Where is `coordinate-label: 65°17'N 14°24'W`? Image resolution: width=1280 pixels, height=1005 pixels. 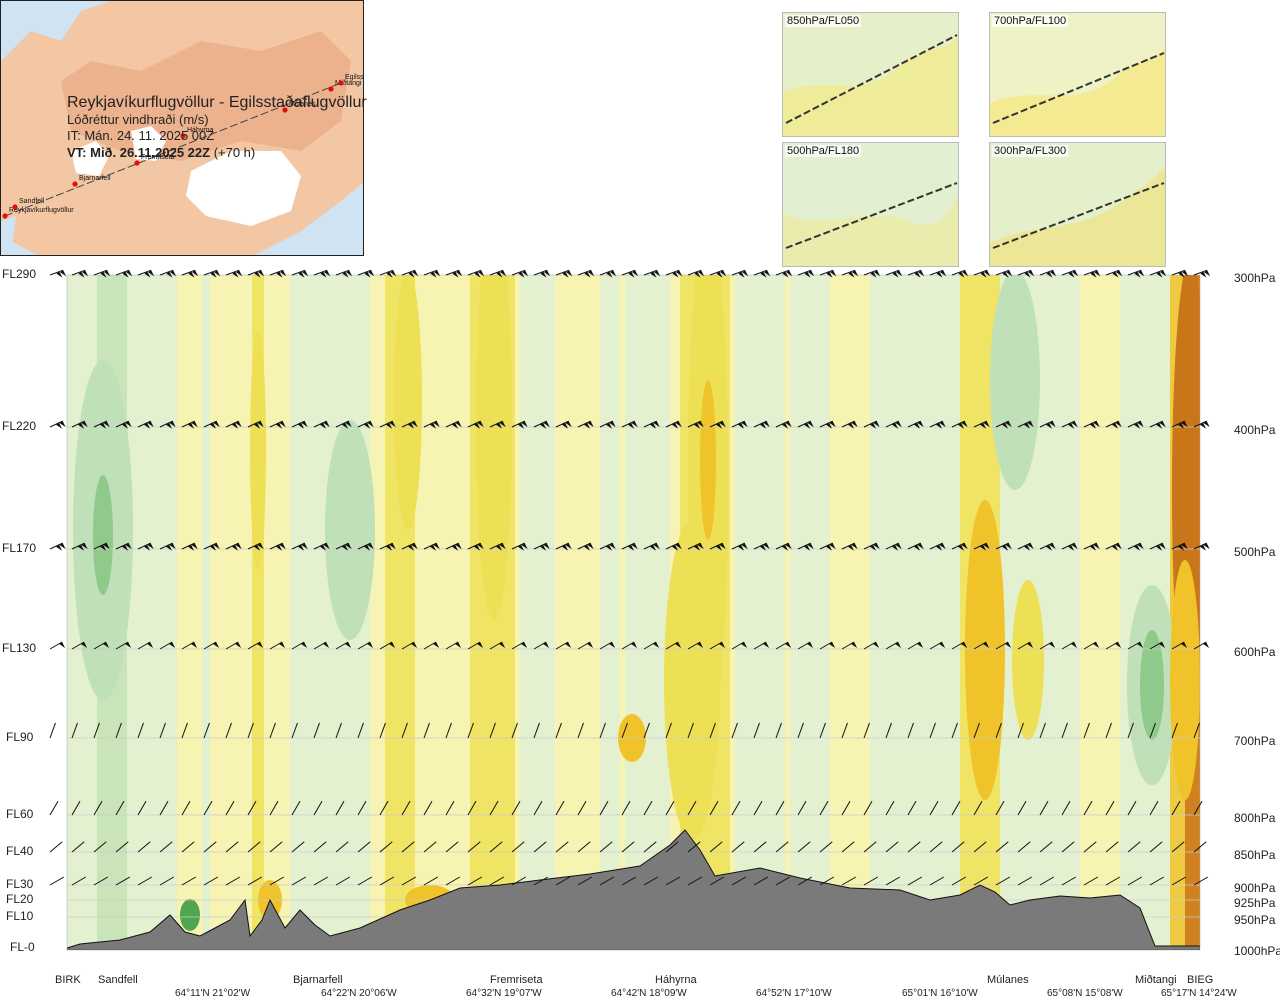 coordinate-label: 65°17'N 14°24'W is located at coordinates (1199, 993).